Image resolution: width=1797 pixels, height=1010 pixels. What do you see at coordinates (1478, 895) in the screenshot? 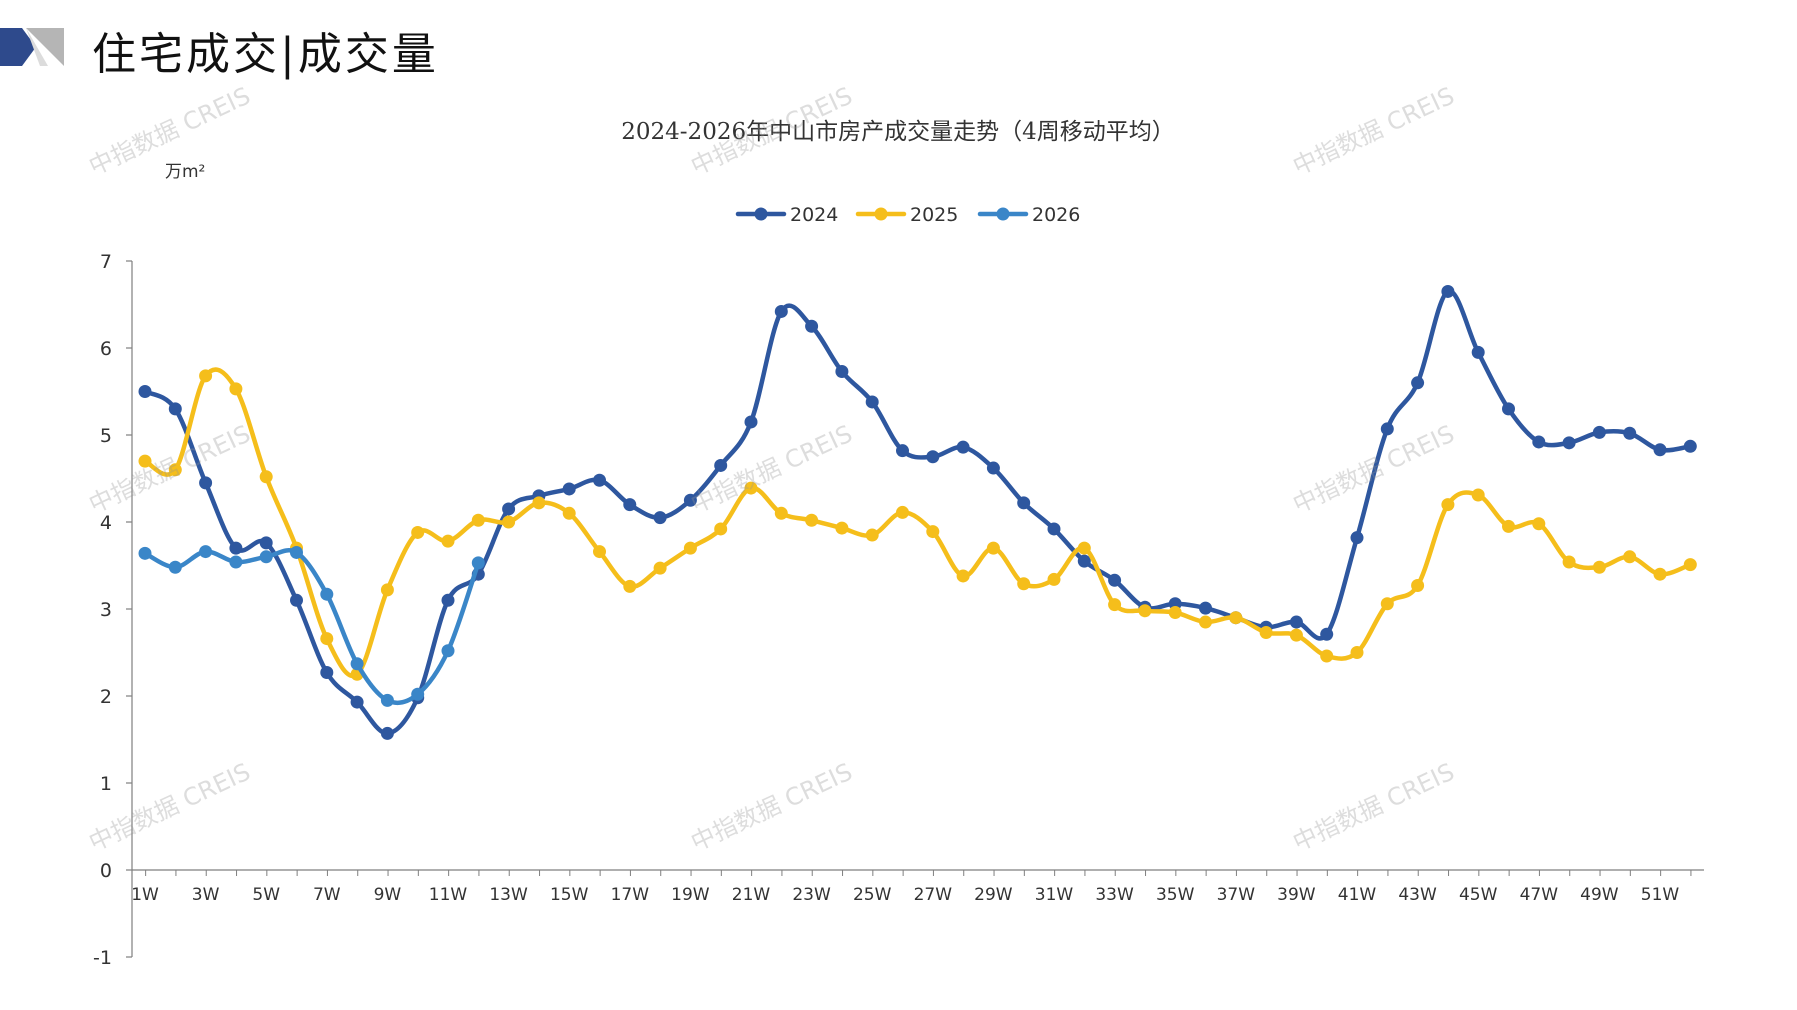
I see `x-tick-label: 45W` at bounding box center [1478, 895].